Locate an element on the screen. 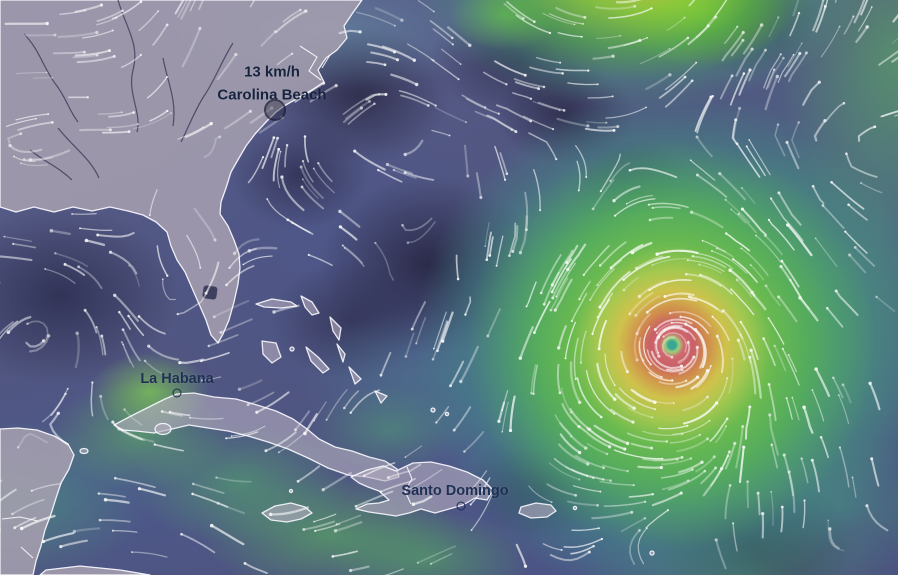 This screenshot has width=898, height=575. country-borders is located at coordinates (20, 537).